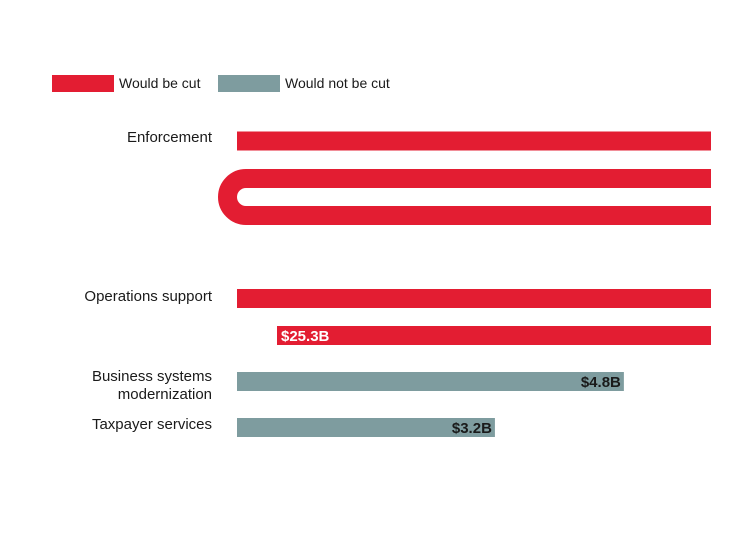  Describe the element at coordinates (160, 83) in the screenshot. I see `legend-label-cut: Would be cut` at that location.